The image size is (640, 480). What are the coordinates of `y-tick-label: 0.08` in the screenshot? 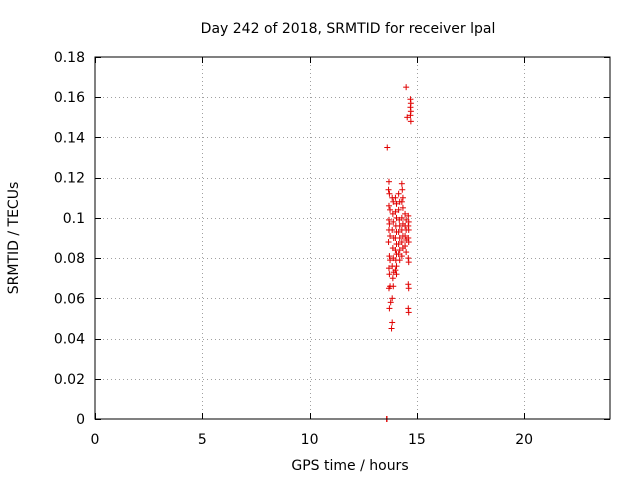 It's located at (69, 259).